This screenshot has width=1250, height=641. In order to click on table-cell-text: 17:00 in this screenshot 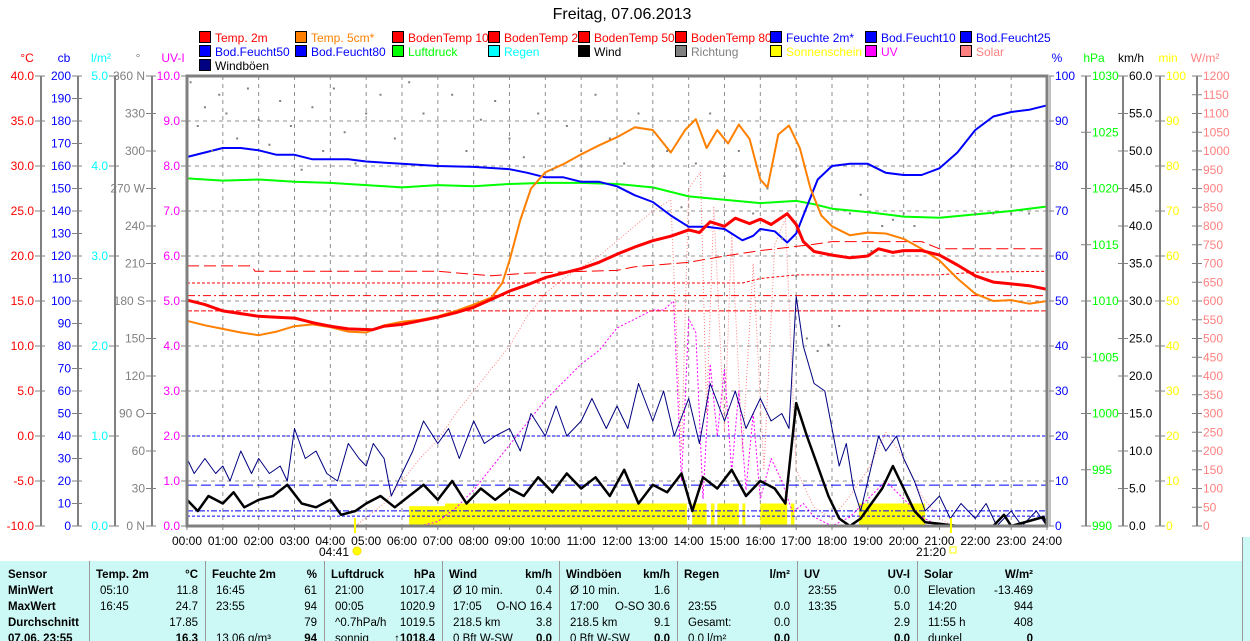, I will do `click(584, 607)`.